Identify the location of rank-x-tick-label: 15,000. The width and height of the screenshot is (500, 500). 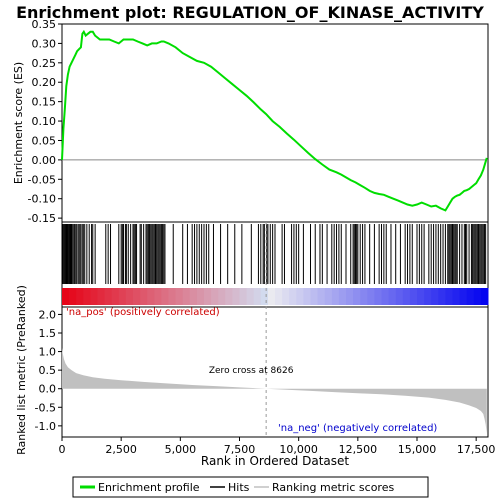
(417, 449).